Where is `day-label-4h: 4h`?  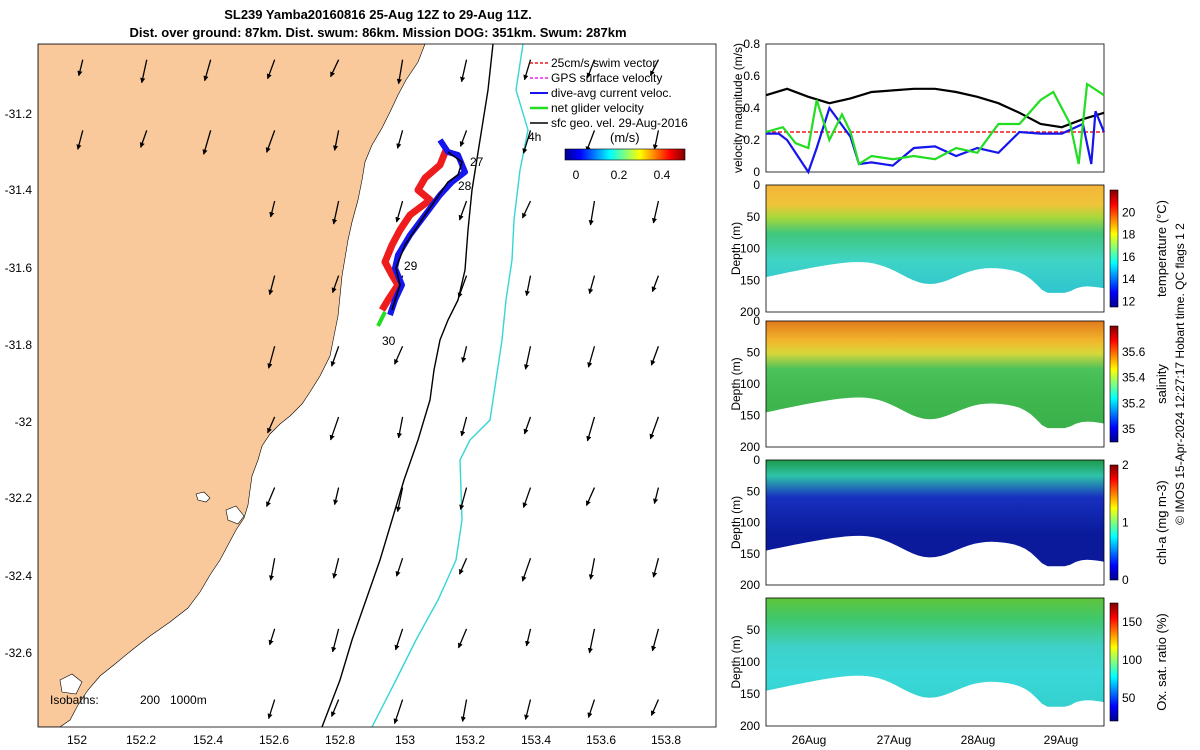
day-label-4h: 4h is located at coordinates (534, 137).